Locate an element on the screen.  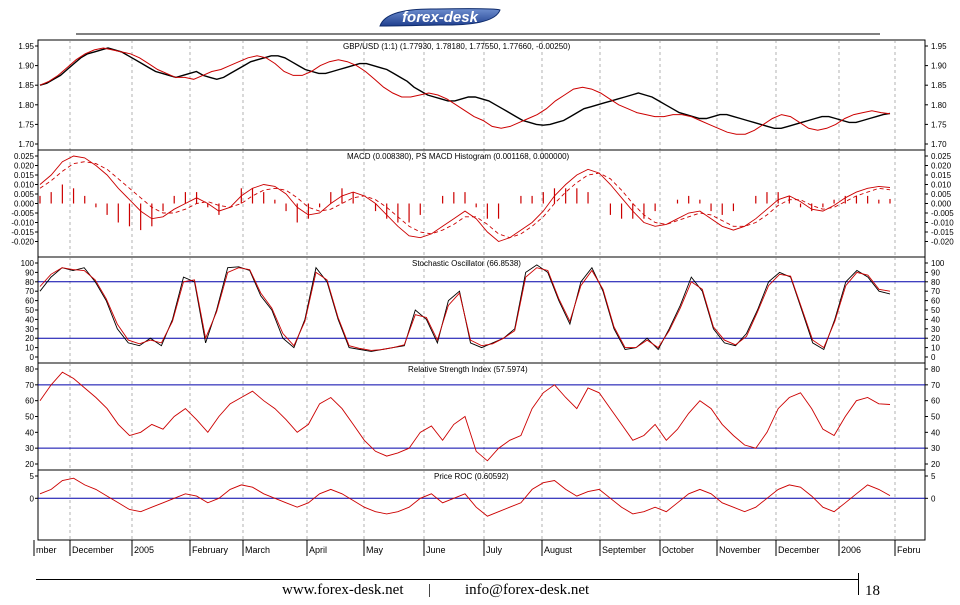
y-tick-label-right: 10 is located at coordinates (935, 348).